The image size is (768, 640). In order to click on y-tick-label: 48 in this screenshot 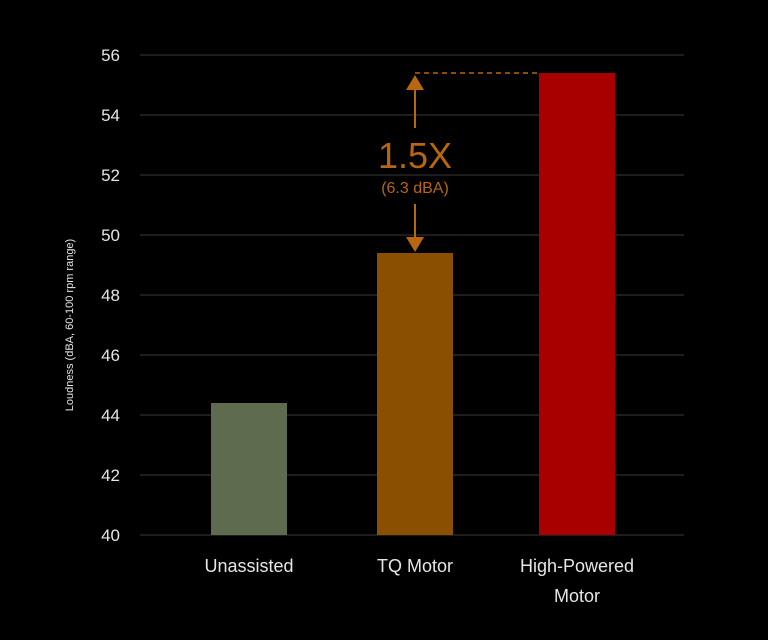, I will do `click(110, 295)`.